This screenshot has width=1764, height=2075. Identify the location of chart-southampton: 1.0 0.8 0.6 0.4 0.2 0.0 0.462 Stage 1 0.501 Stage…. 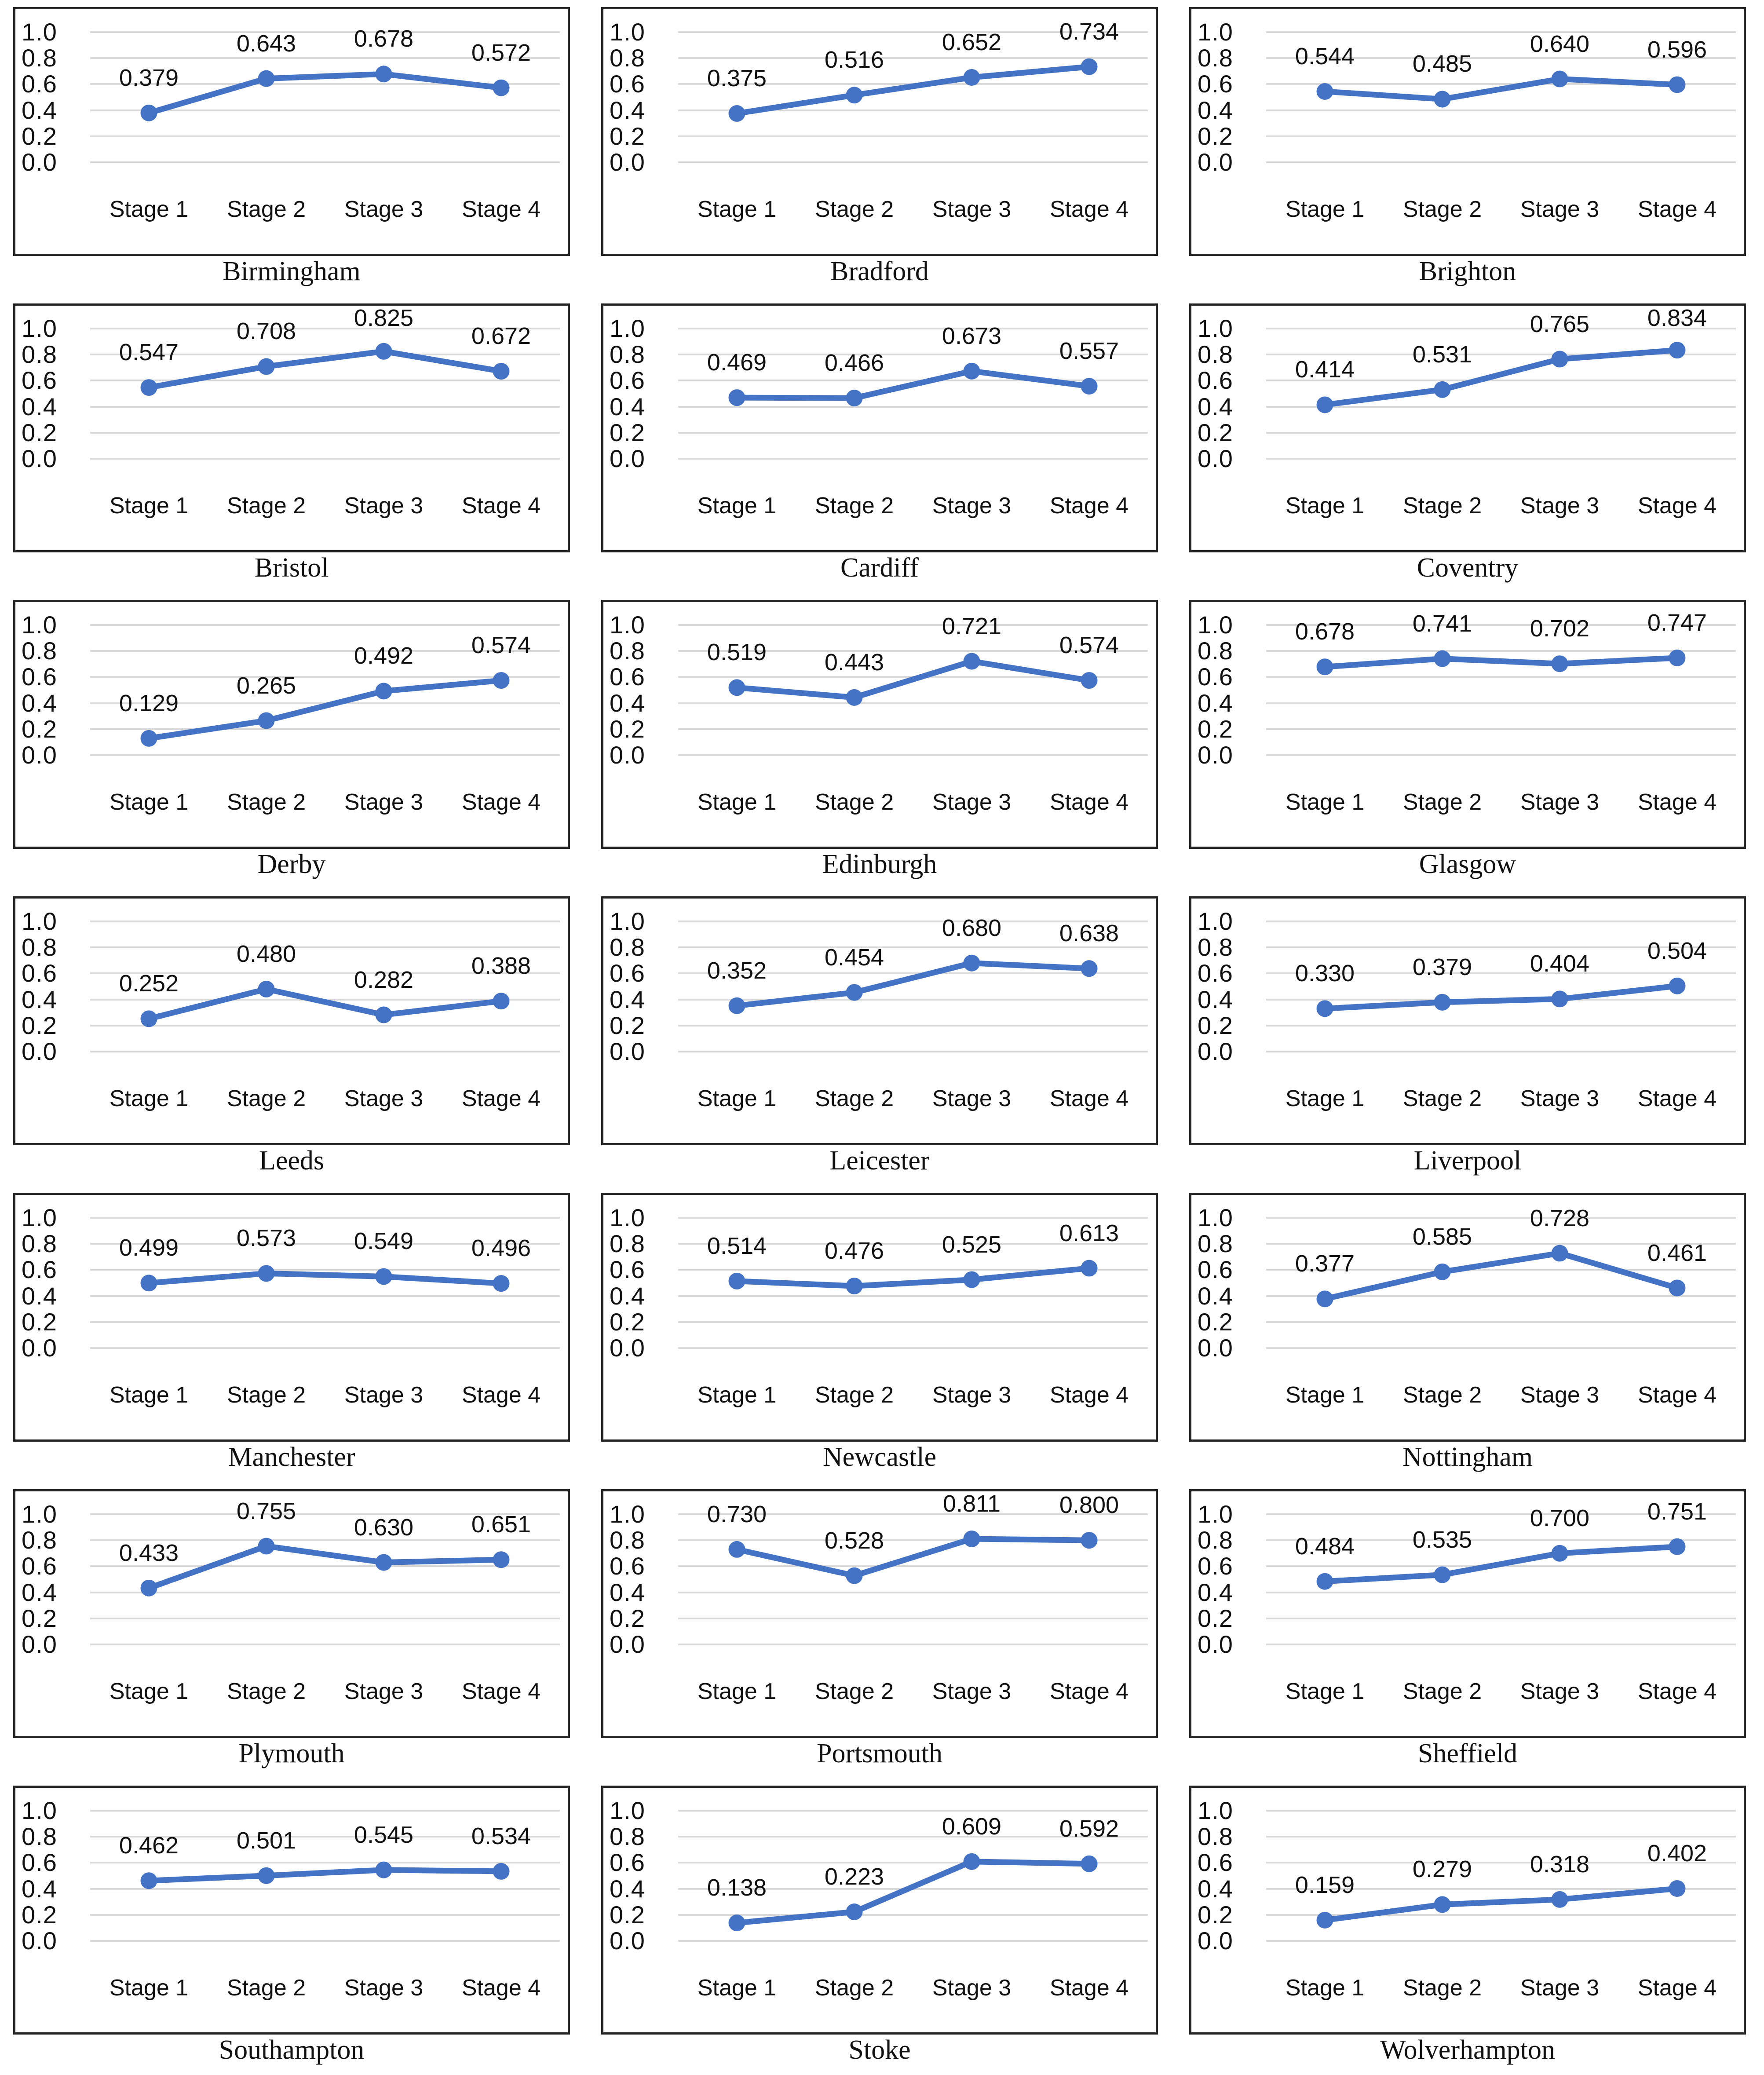
(294, 1927).